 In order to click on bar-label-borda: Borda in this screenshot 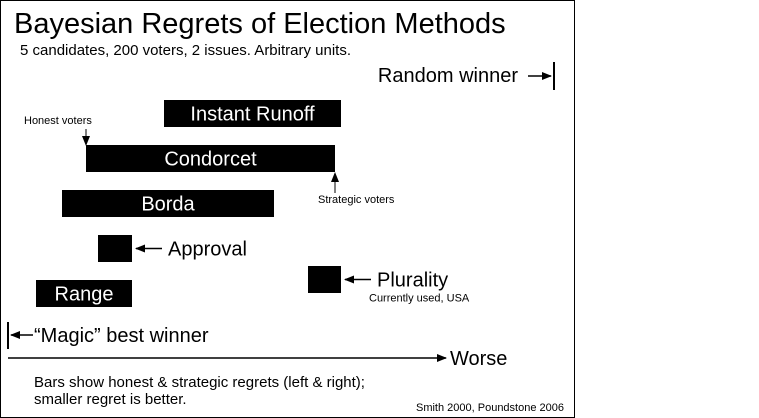, I will do `click(168, 205)`.